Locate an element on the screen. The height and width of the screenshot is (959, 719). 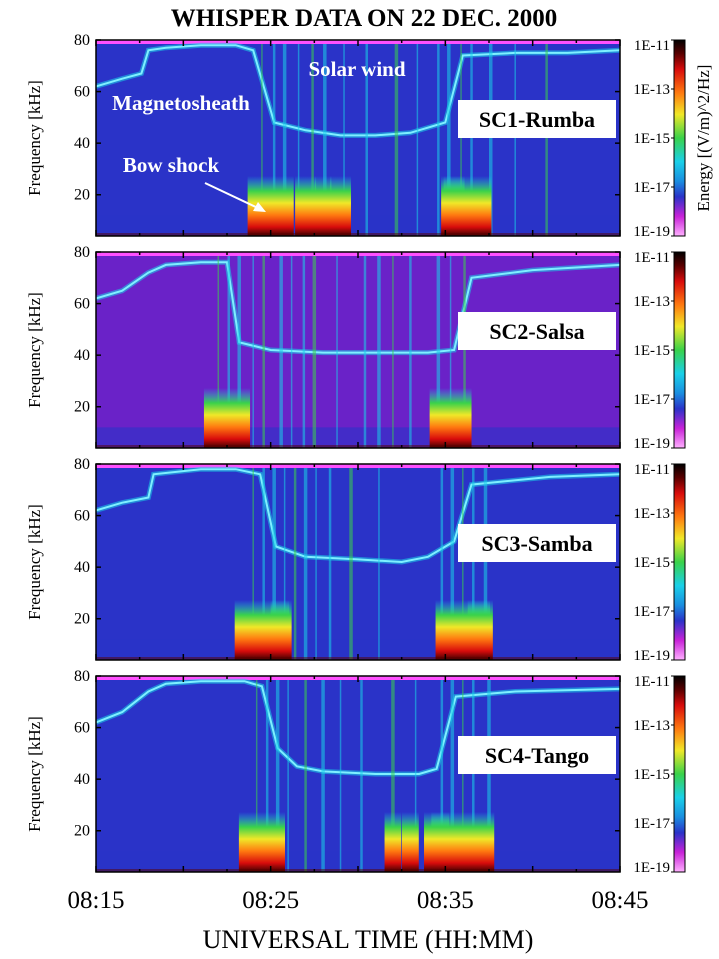
spacecraft-label: SC3-Samba is located at coordinates (536, 543).